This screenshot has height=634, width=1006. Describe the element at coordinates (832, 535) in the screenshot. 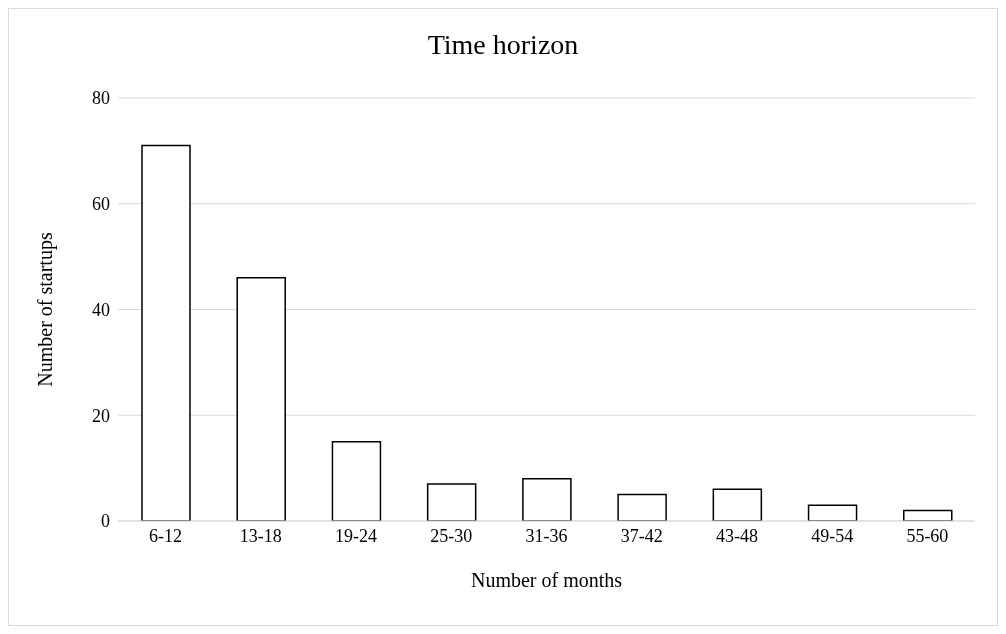

I see `x-tick-label: 49-54` at that location.